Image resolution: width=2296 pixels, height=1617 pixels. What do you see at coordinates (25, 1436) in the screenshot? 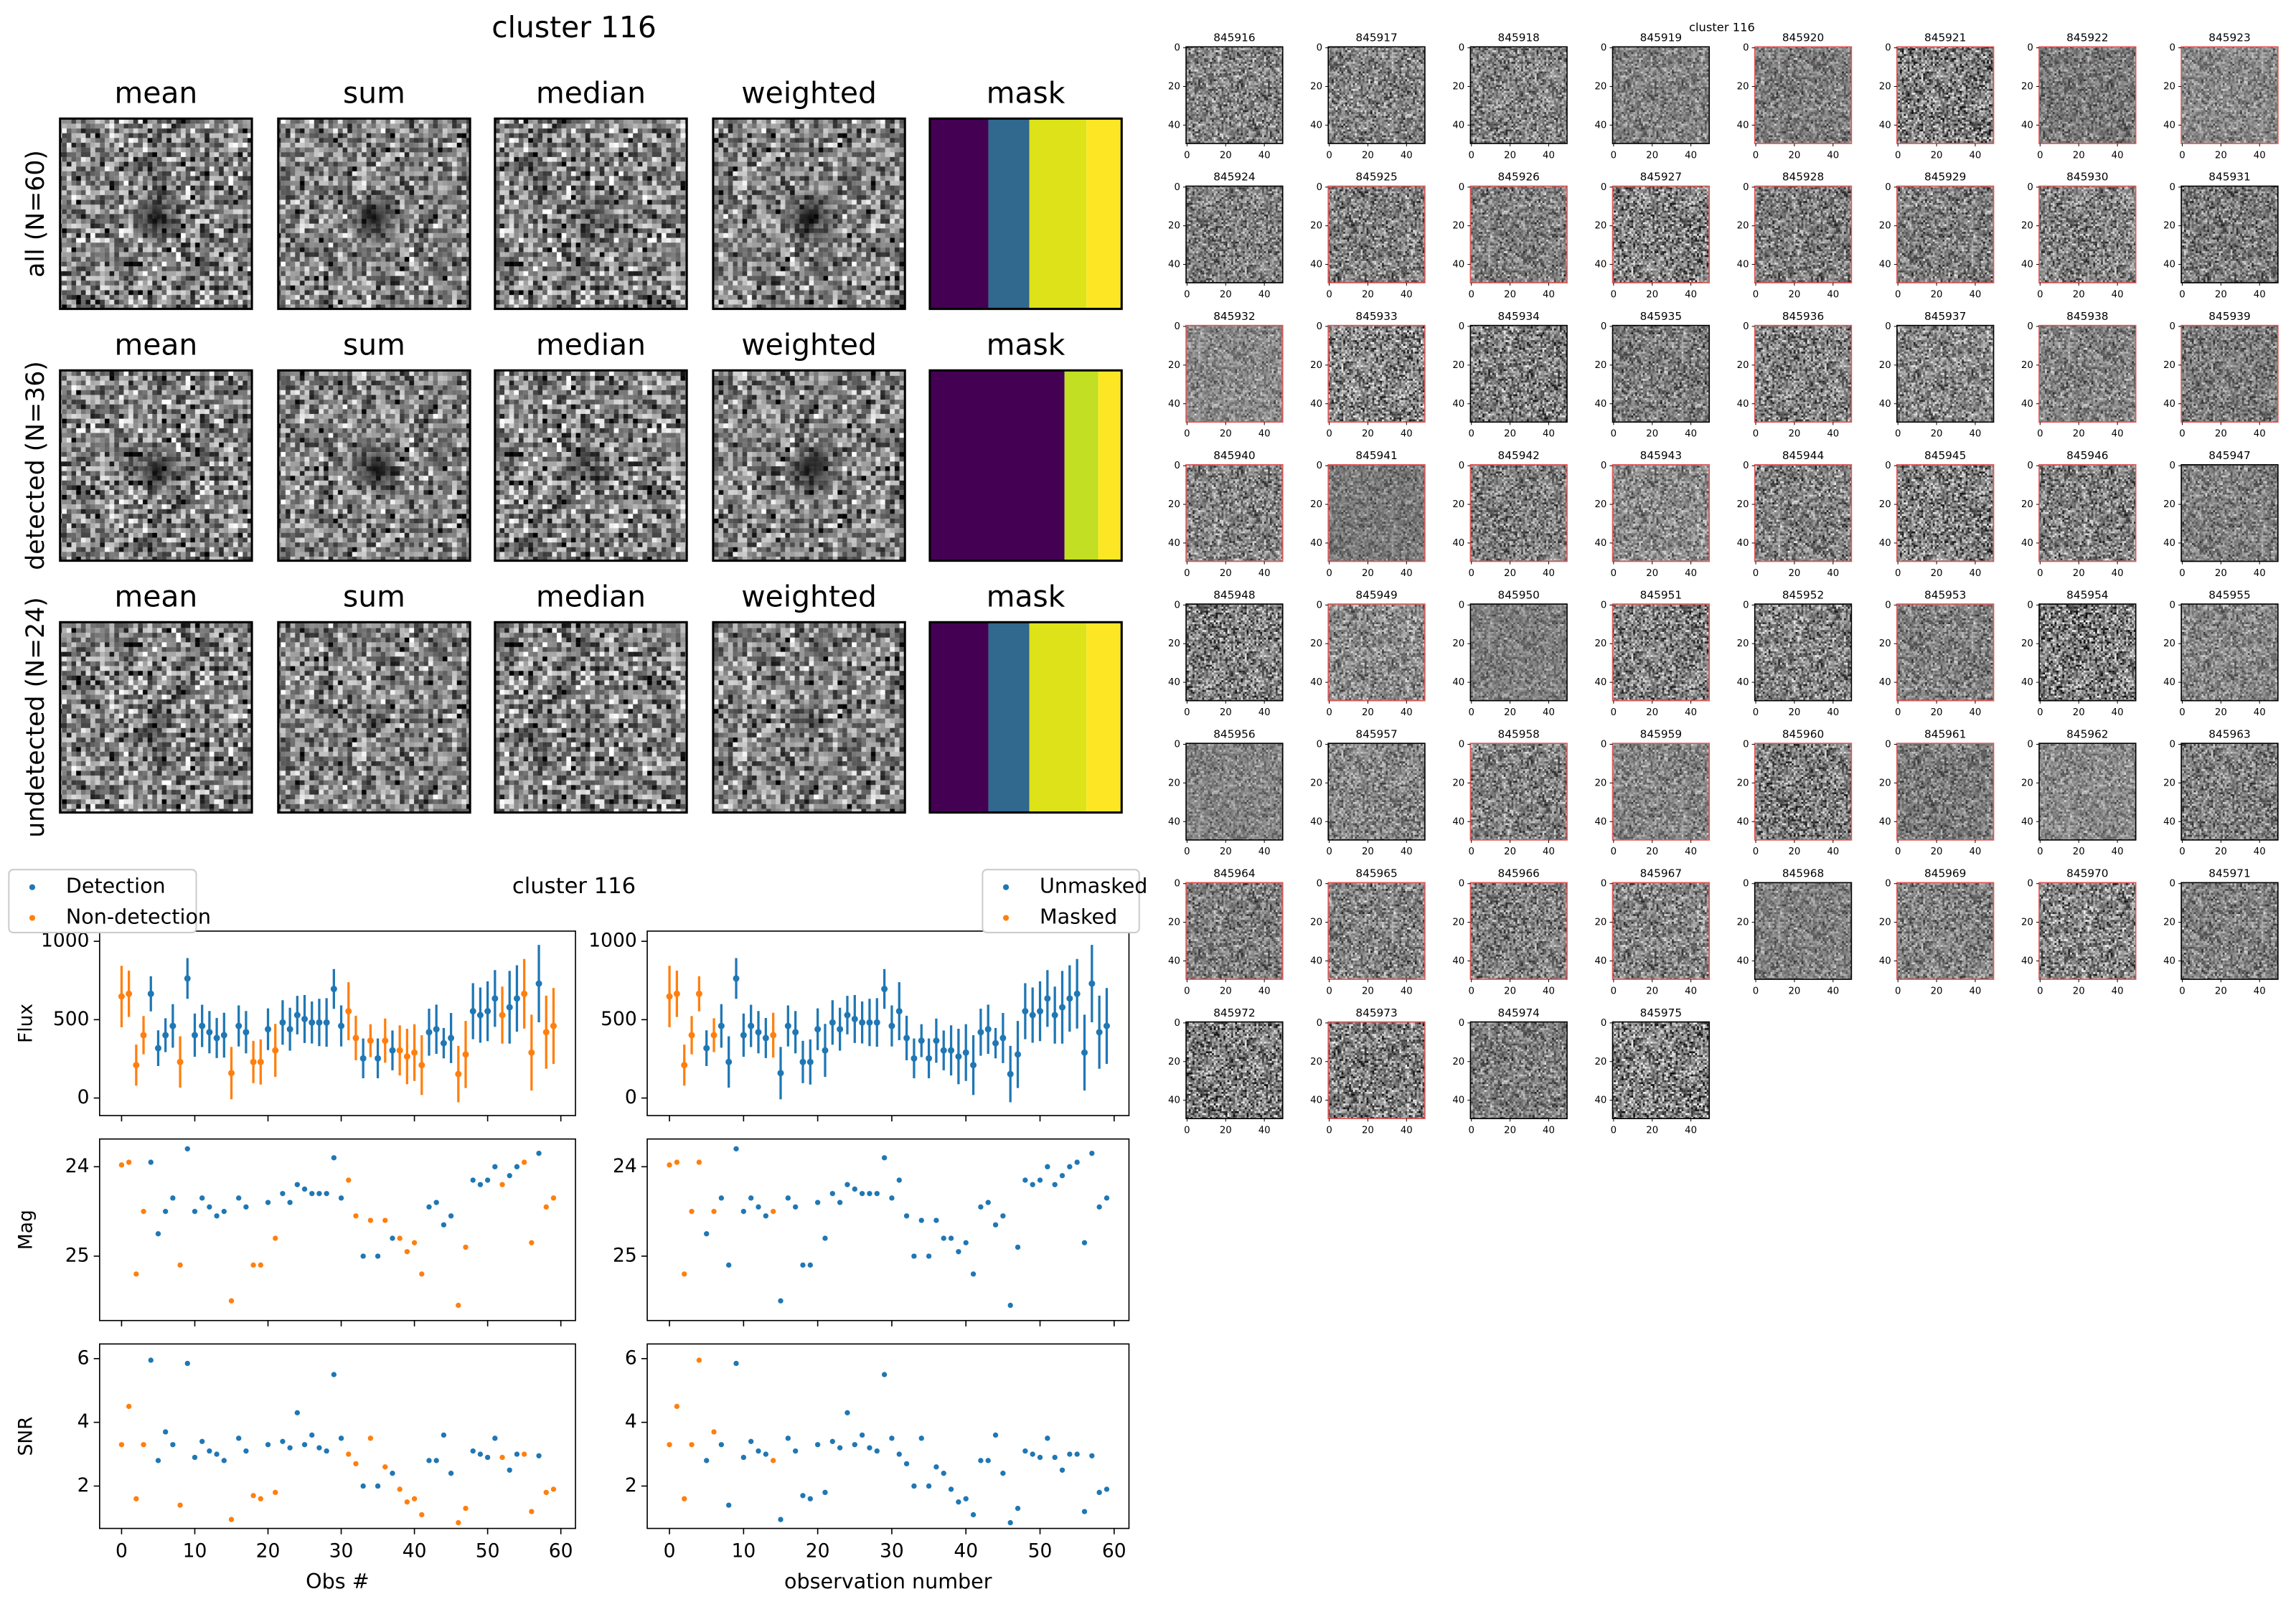
I see `y-axis-label: SNR` at bounding box center [25, 1436].